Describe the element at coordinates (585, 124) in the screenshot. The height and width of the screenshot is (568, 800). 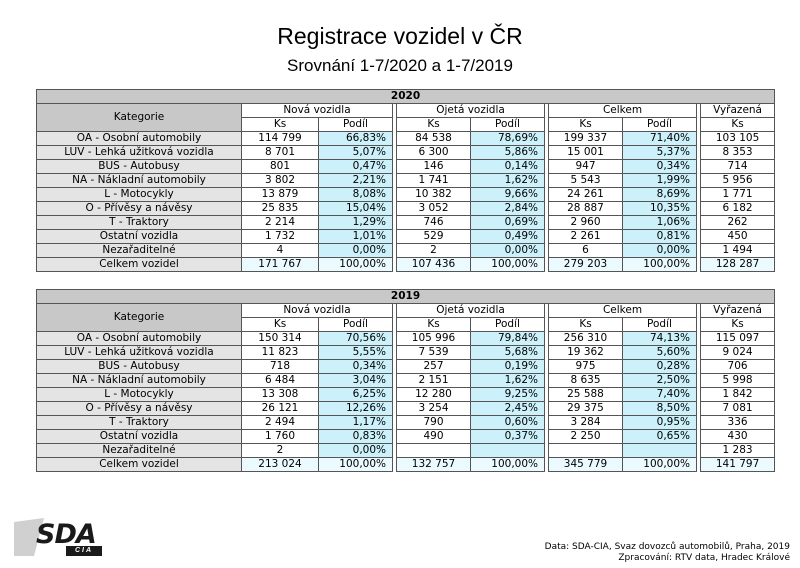
I see `total-ks-header: Ks` at that location.